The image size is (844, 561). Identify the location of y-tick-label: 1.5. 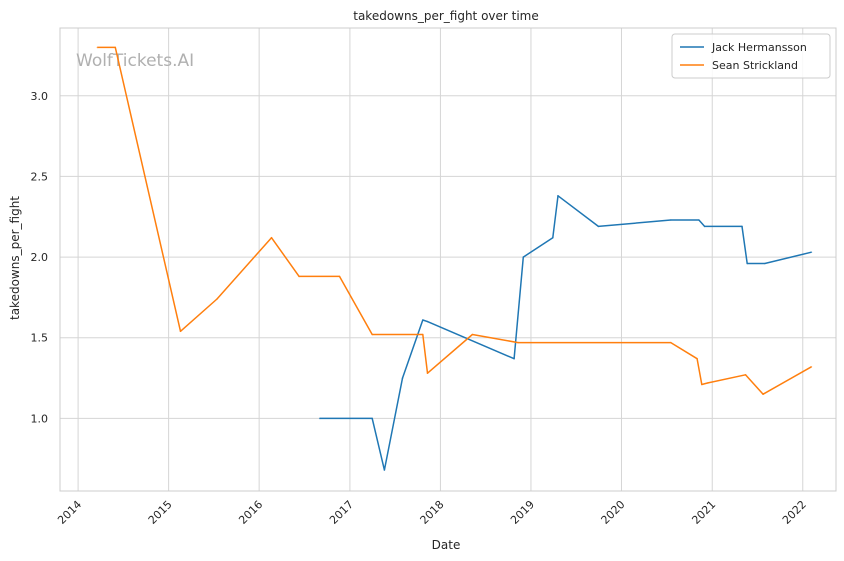
(40, 338).